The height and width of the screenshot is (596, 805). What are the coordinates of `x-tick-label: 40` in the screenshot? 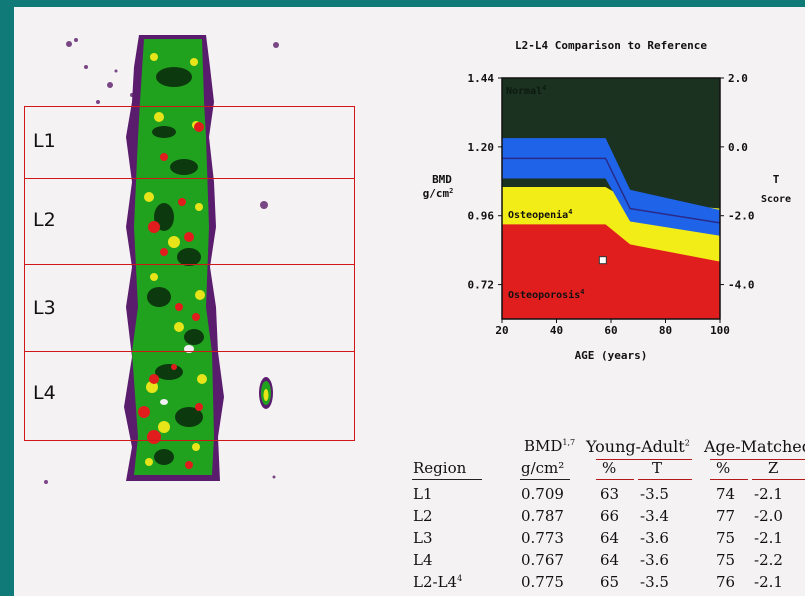 It's located at (556, 330).